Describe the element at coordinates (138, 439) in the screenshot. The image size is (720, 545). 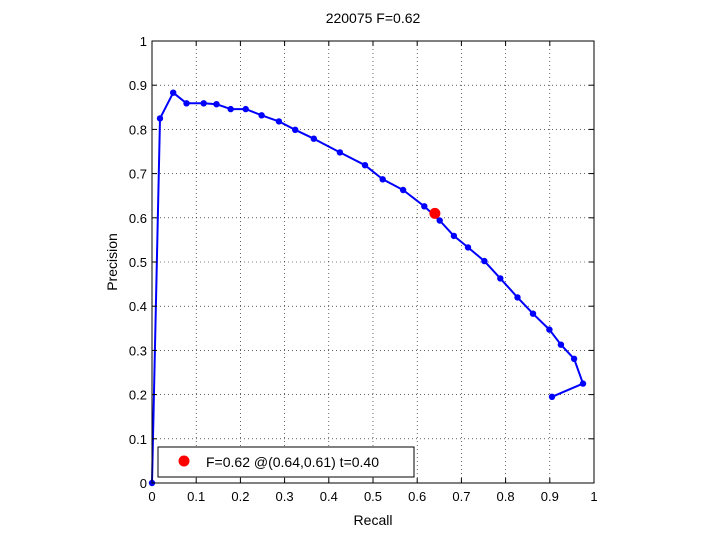
I see `y-tick-label: 0.1` at that location.